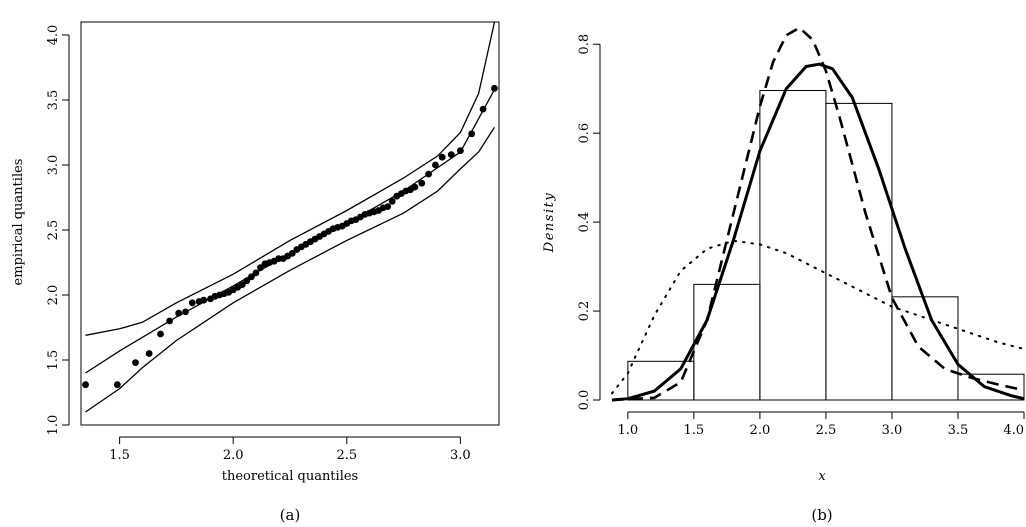  I want to click on qq-y-tick-label: 2.0, so click(53, 295).